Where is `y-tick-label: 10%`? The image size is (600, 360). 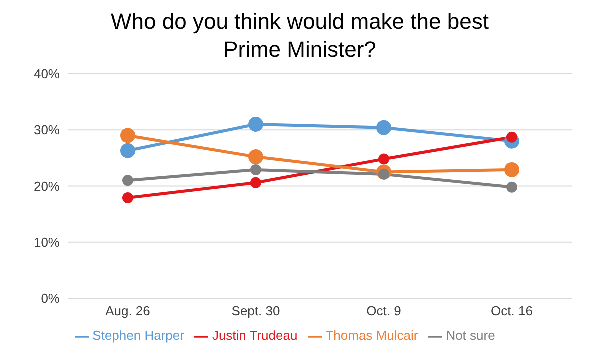 y-tick-label: 10% is located at coordinates (47, 242).